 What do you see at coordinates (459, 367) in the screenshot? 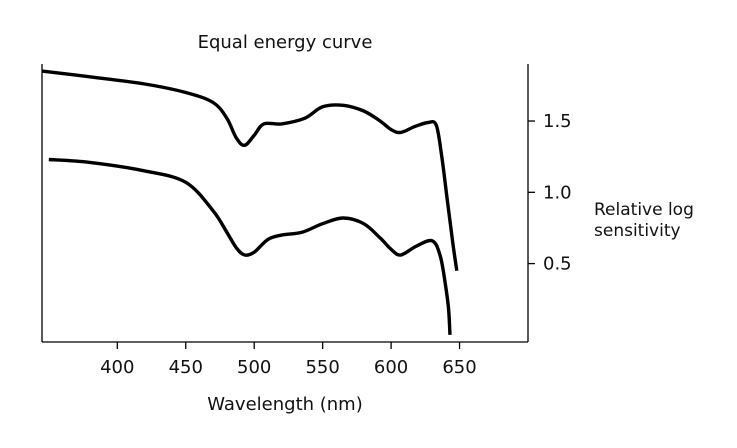
I see `x-tick-label: 650` at bounding box center [459, 367].